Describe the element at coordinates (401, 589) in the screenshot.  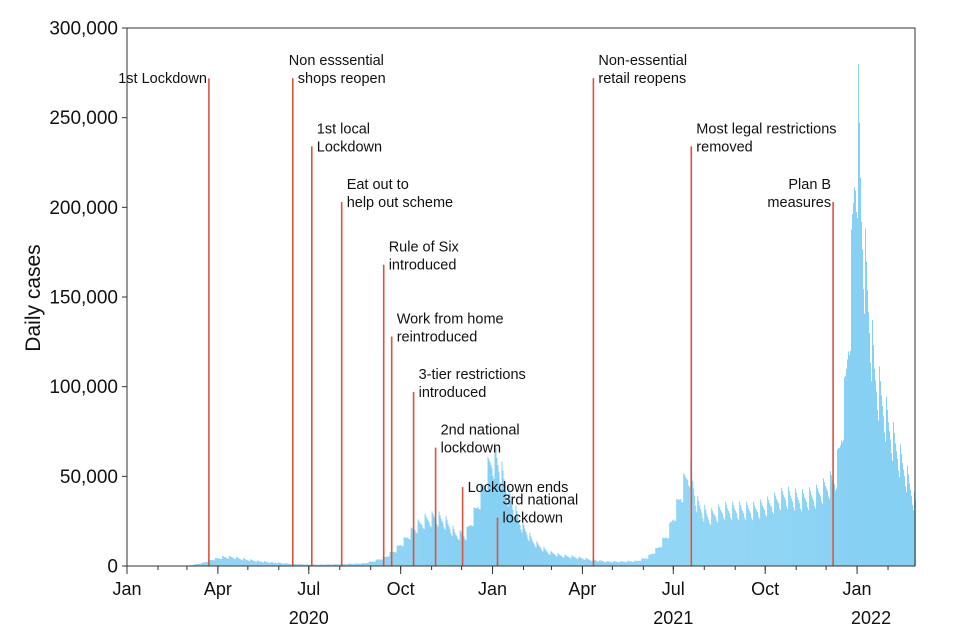
I see `x-tick-label: Oct` at that location.